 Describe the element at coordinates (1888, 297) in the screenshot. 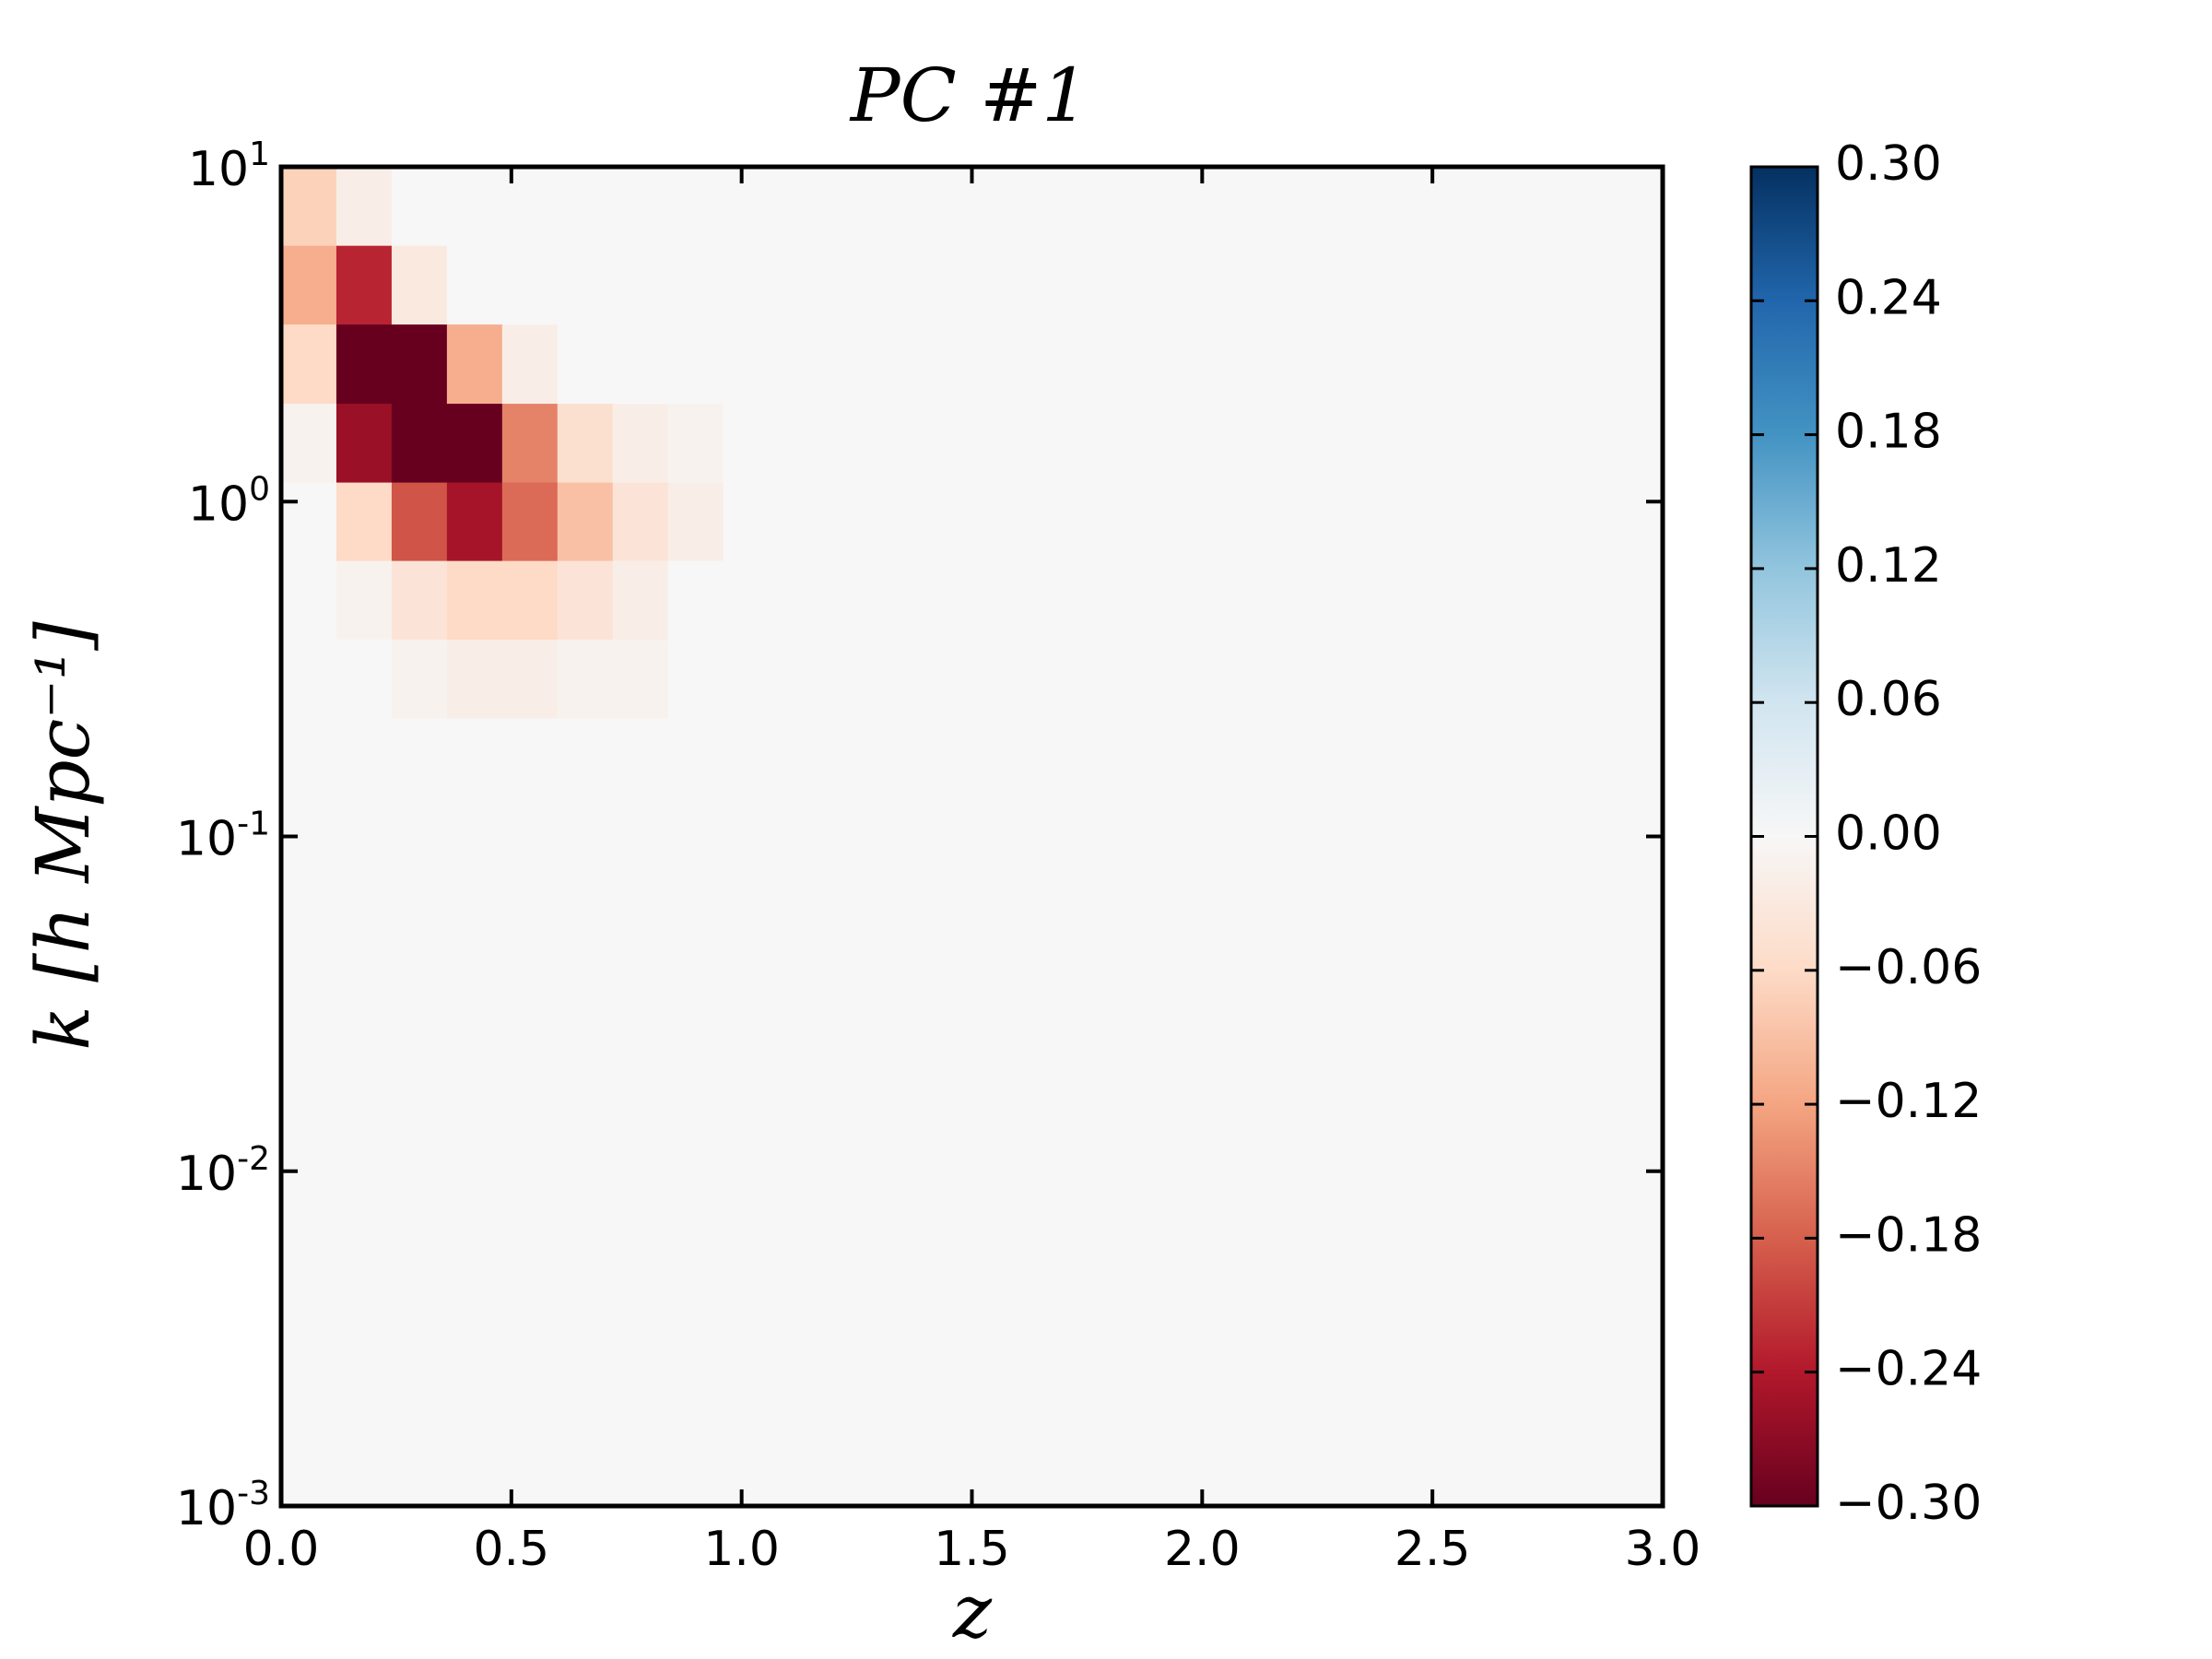

I see `colorbar-tick-label: 0.24` at that location.